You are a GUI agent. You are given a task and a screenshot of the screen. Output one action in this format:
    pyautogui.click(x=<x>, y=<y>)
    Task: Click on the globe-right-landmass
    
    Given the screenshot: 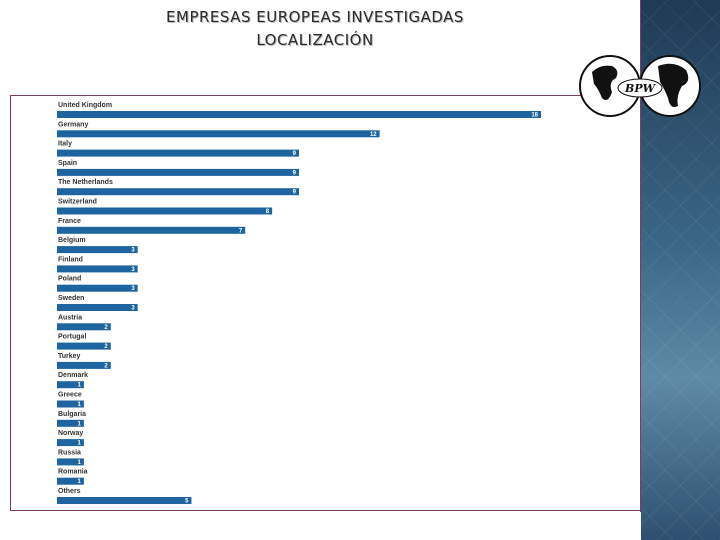 What is the action you would take?
    pyautogui.click(x=673, y=85)
    